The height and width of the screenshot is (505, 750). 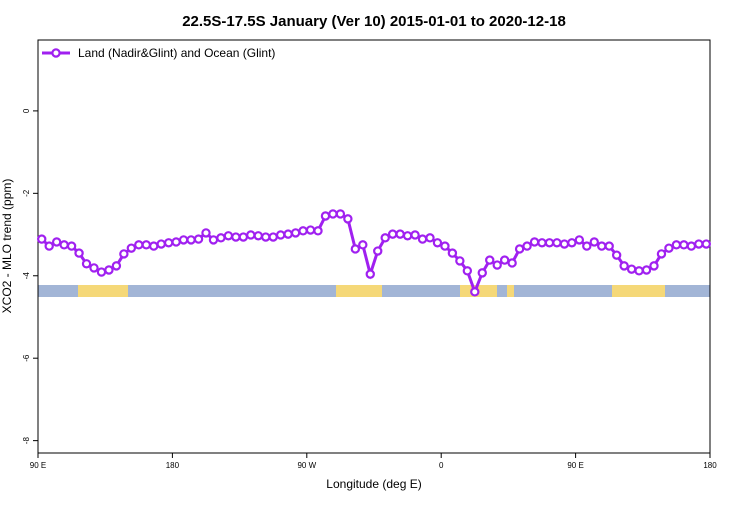 I want to click on y-tick-label: 0, so click(x=26, y=110).